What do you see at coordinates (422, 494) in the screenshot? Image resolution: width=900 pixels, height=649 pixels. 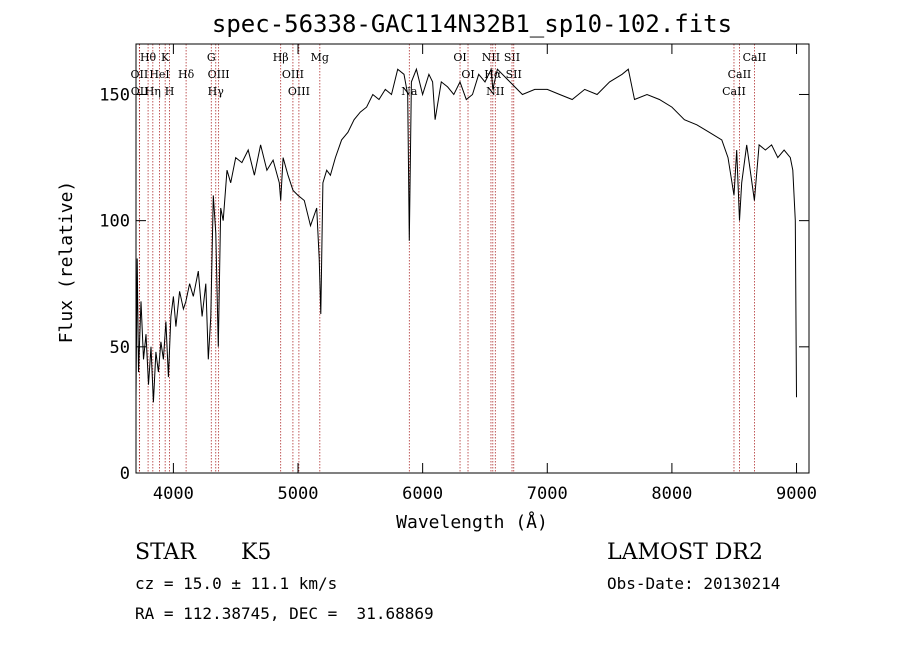 I see `x-tick-label: 6000` at bounding box center [422, 494].